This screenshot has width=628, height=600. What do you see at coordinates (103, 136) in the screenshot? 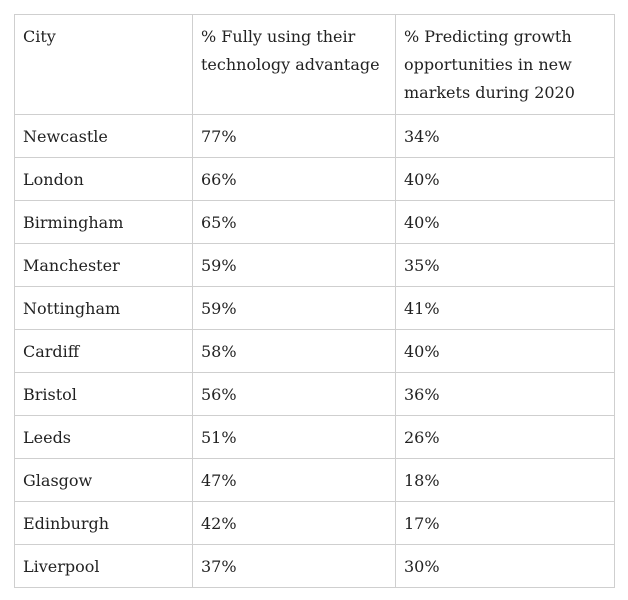
I see `cell-city: Newcastle` at bounding box center [103, 136].